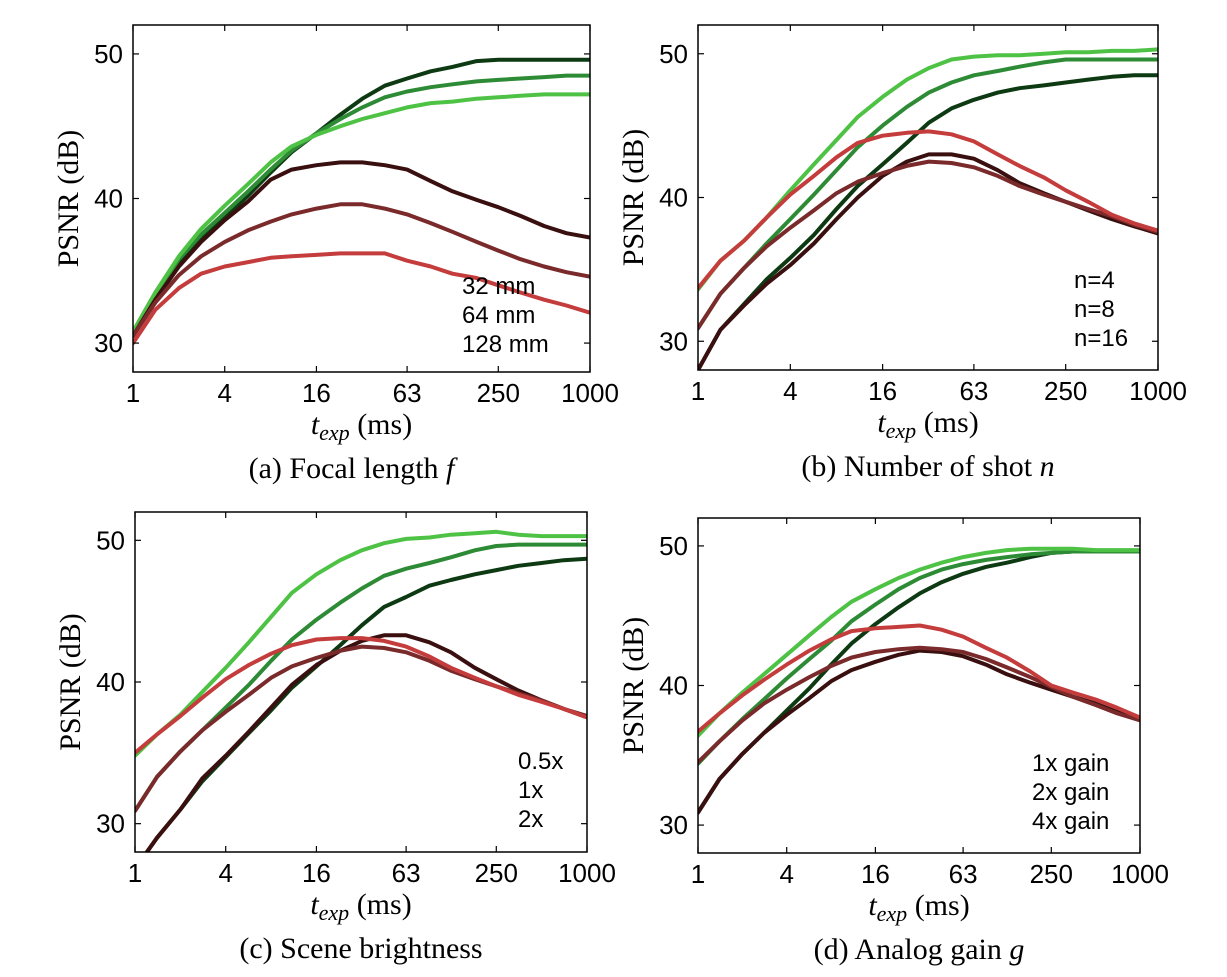 This screenshot has width=1227, height=977. I want to click on legend-label: 128 mm, so click(505, 344).